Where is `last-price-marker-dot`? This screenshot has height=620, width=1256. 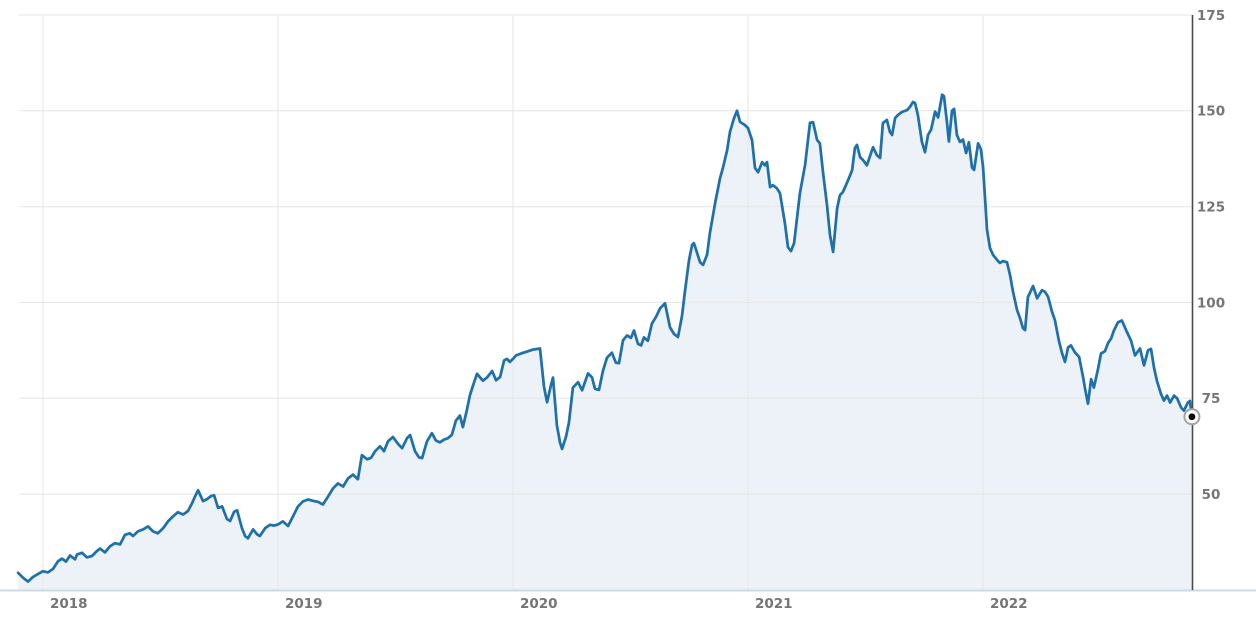 last-price-marker-dot is located at coordinates (1192, 417).